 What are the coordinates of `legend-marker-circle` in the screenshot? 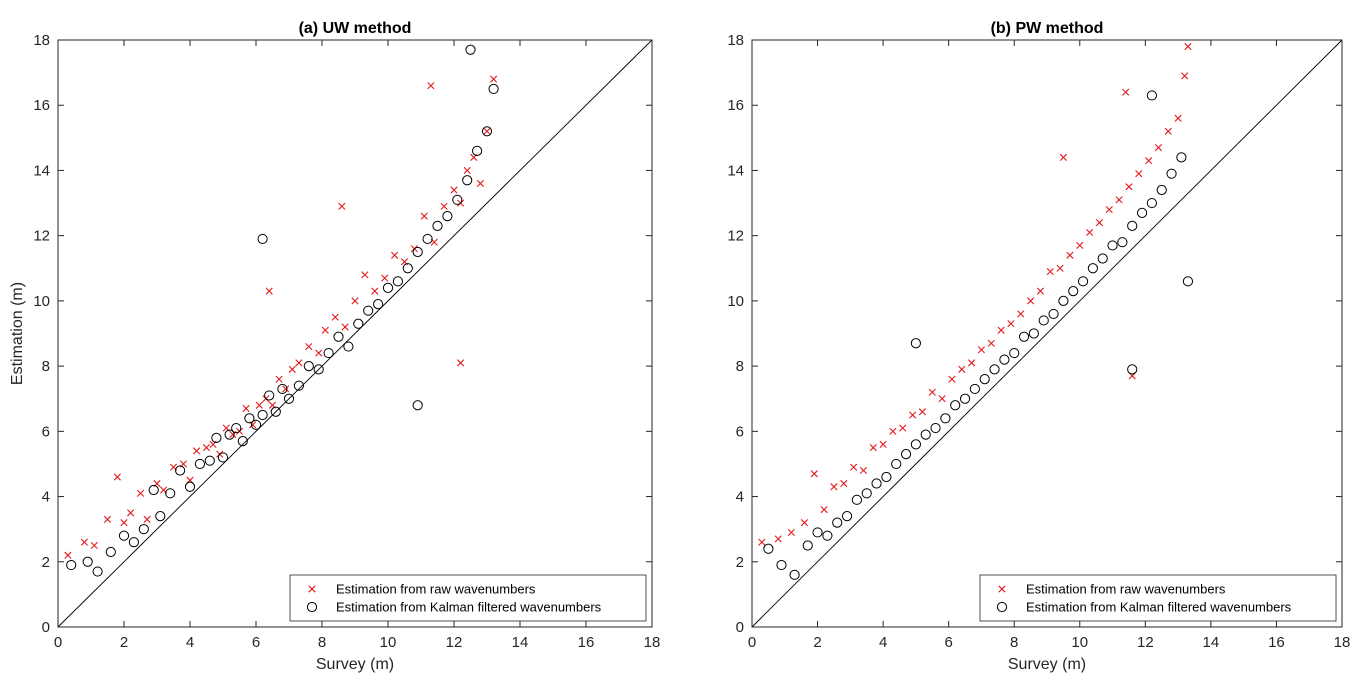 It's located at (312, 607).